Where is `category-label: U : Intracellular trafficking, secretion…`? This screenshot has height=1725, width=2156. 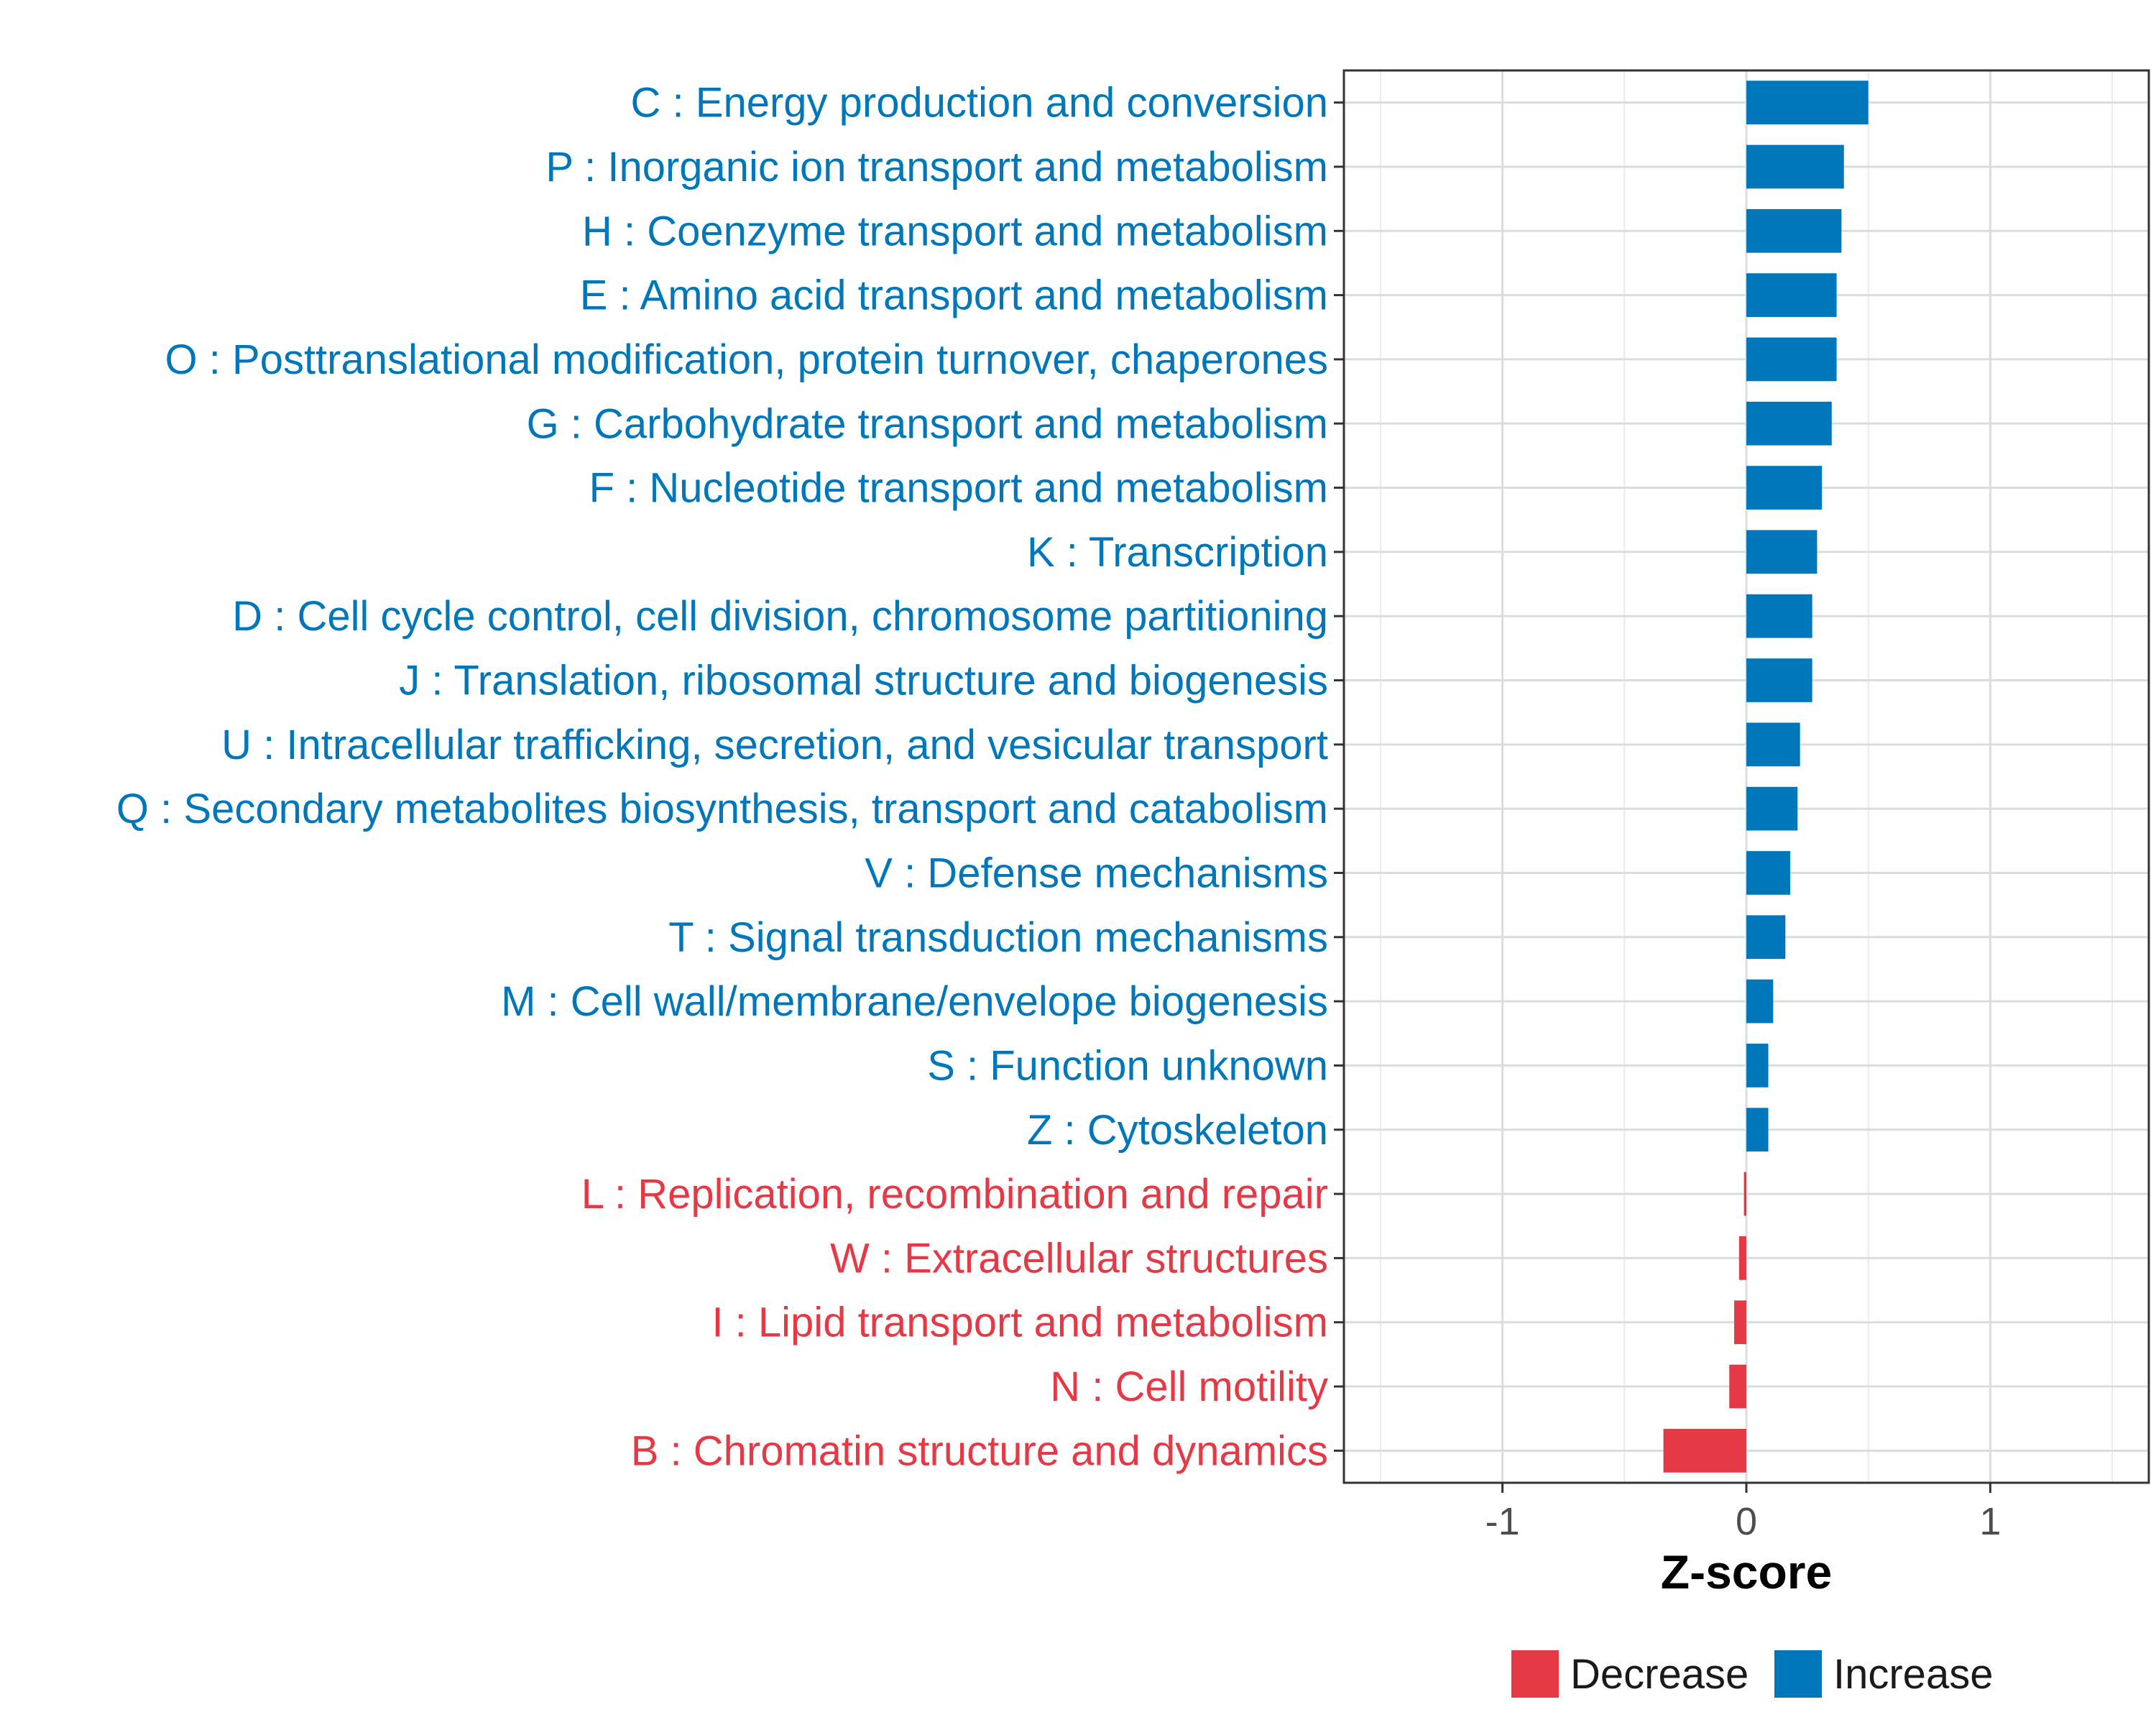 category-label: U : Intracellular trafficking, secretion… is located at coordinates (774, 745).